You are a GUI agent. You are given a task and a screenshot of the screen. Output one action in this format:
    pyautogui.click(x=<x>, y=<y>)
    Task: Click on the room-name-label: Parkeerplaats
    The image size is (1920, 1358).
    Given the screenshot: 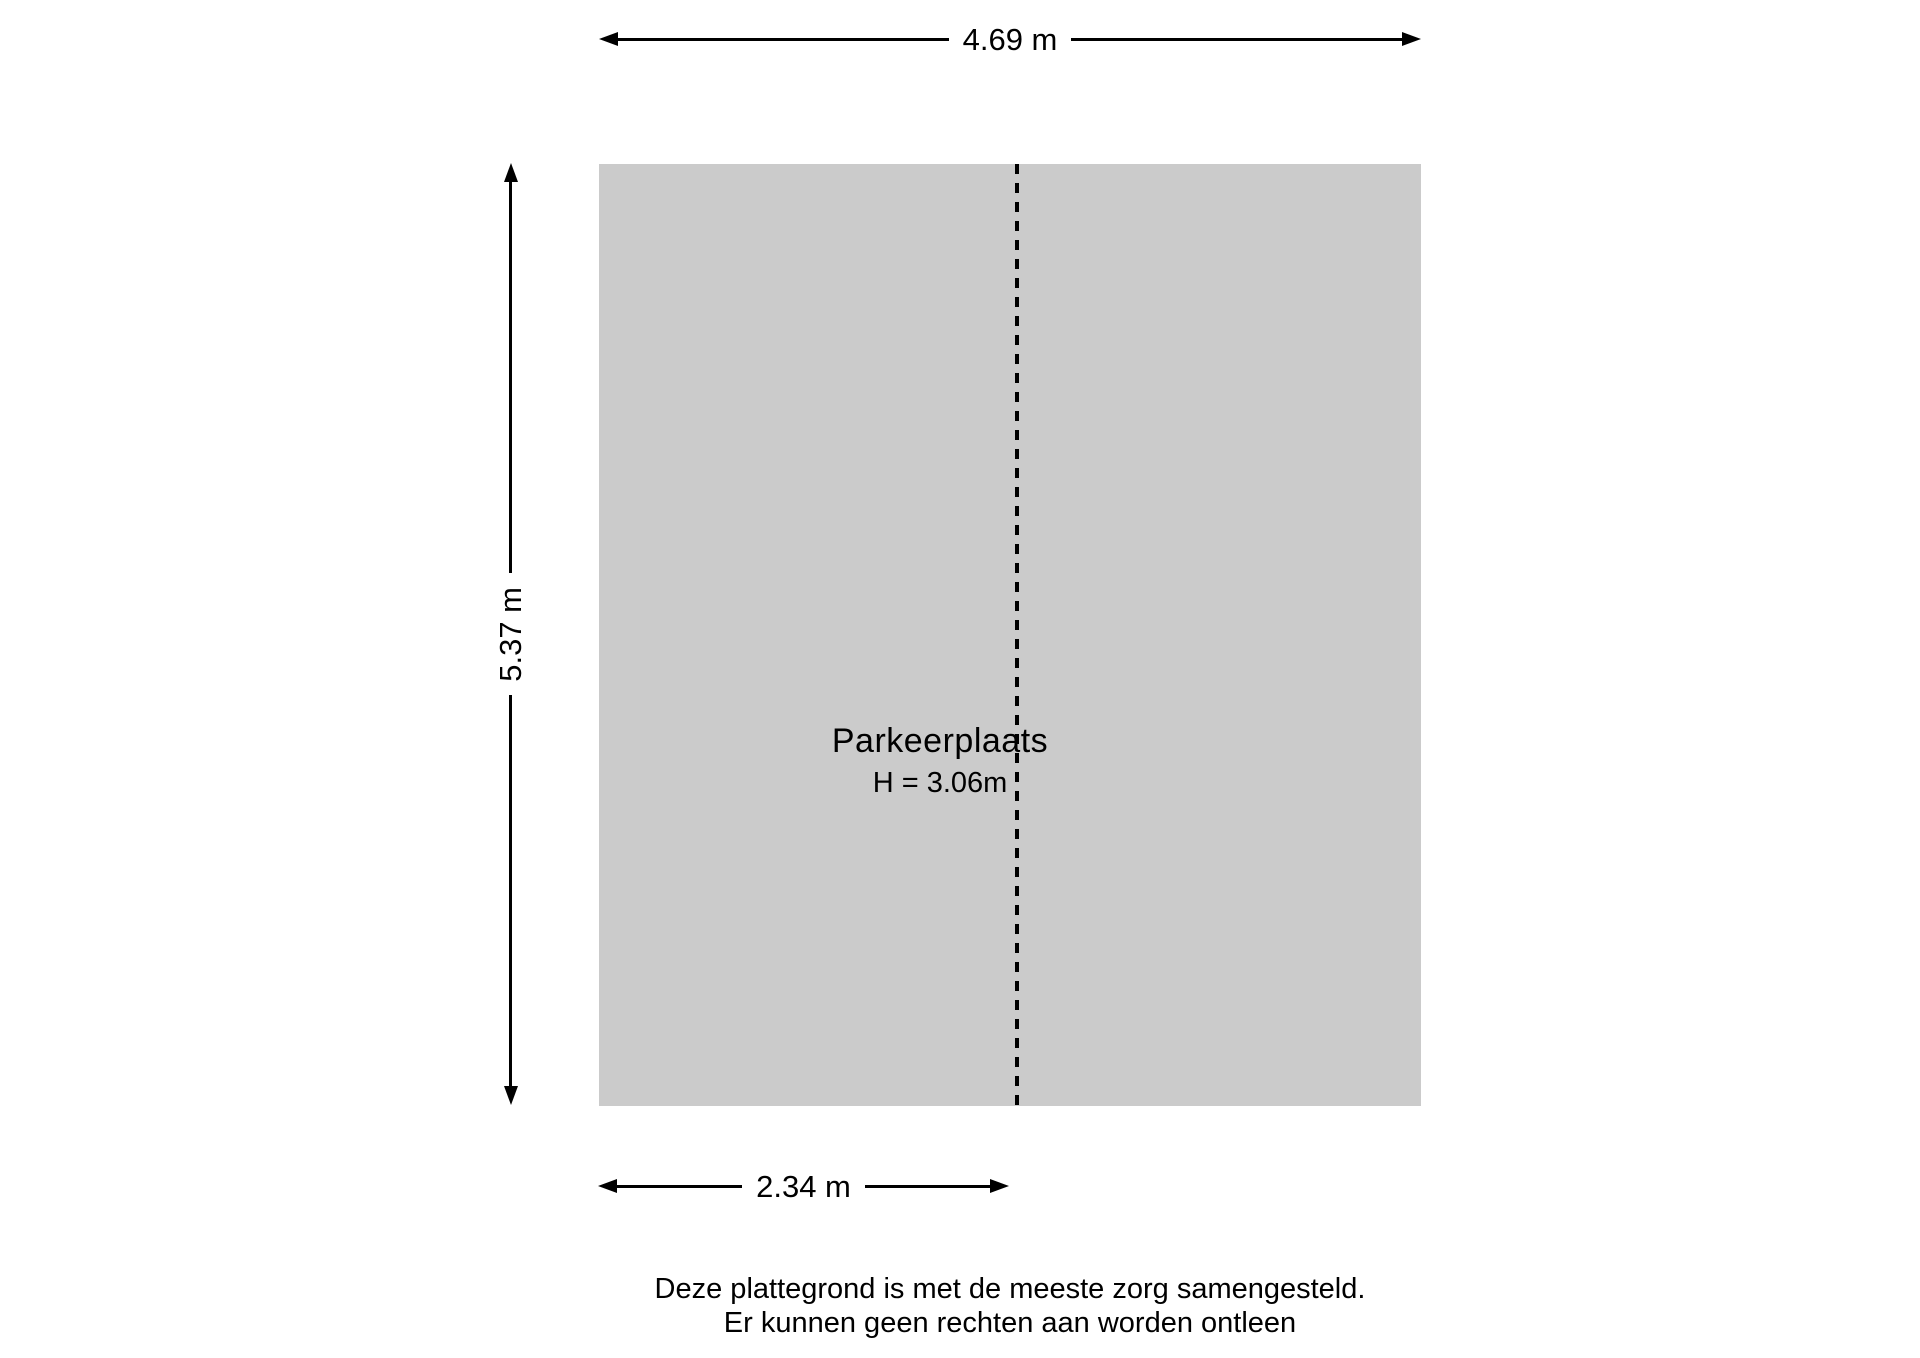 What is the action you would take?
    pyautogui.click(x=940, y=741)
    